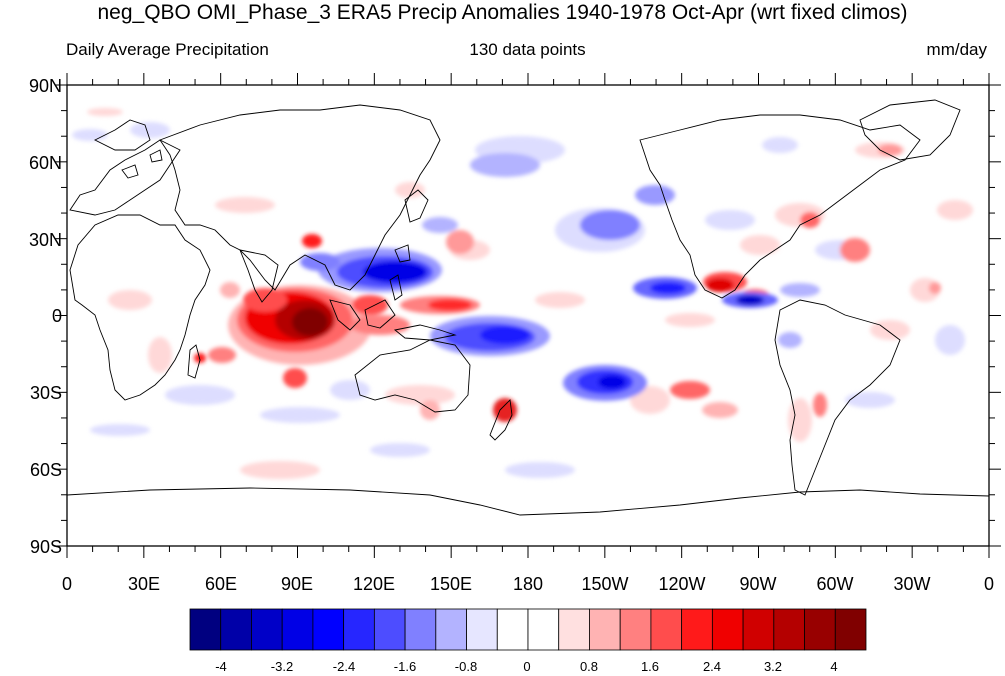 The height and width of the screenshot is (676, 1005). I want to click on colorbar-label: 3.2, so click(773, 666).